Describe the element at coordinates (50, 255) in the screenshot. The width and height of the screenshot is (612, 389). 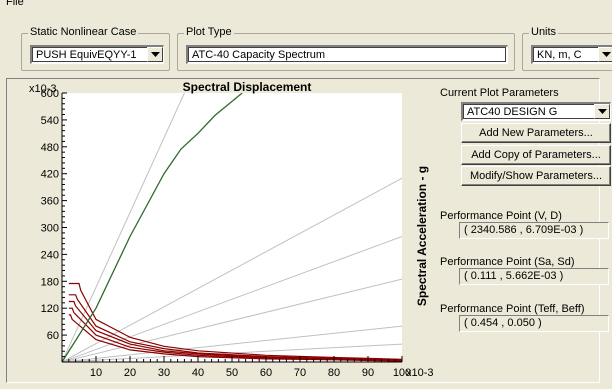
I see `y-tick-label: 240` at that location.